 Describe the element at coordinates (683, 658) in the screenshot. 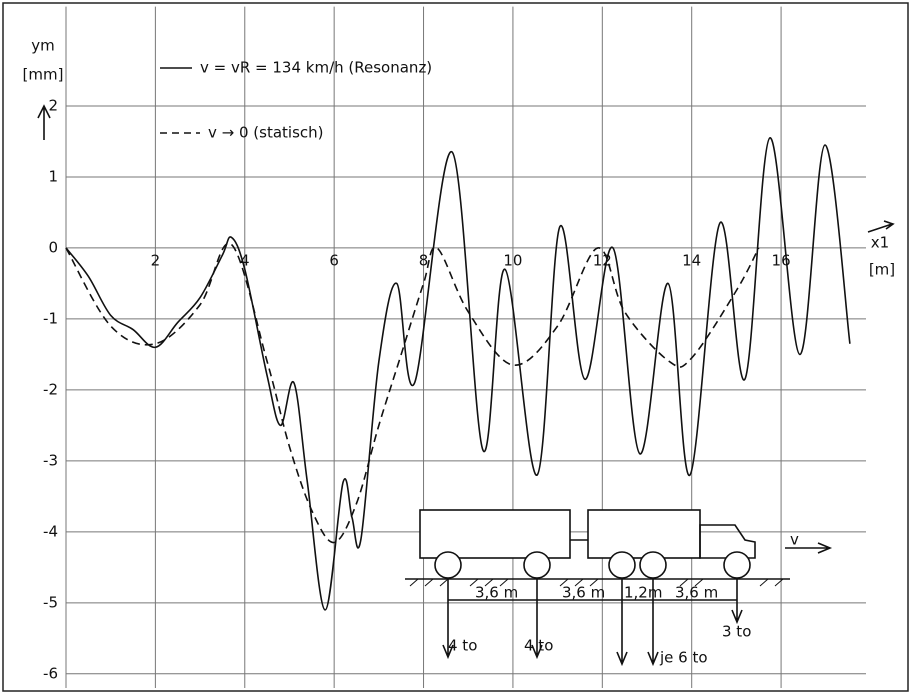

I see `load-label: je 6 to` at that location.